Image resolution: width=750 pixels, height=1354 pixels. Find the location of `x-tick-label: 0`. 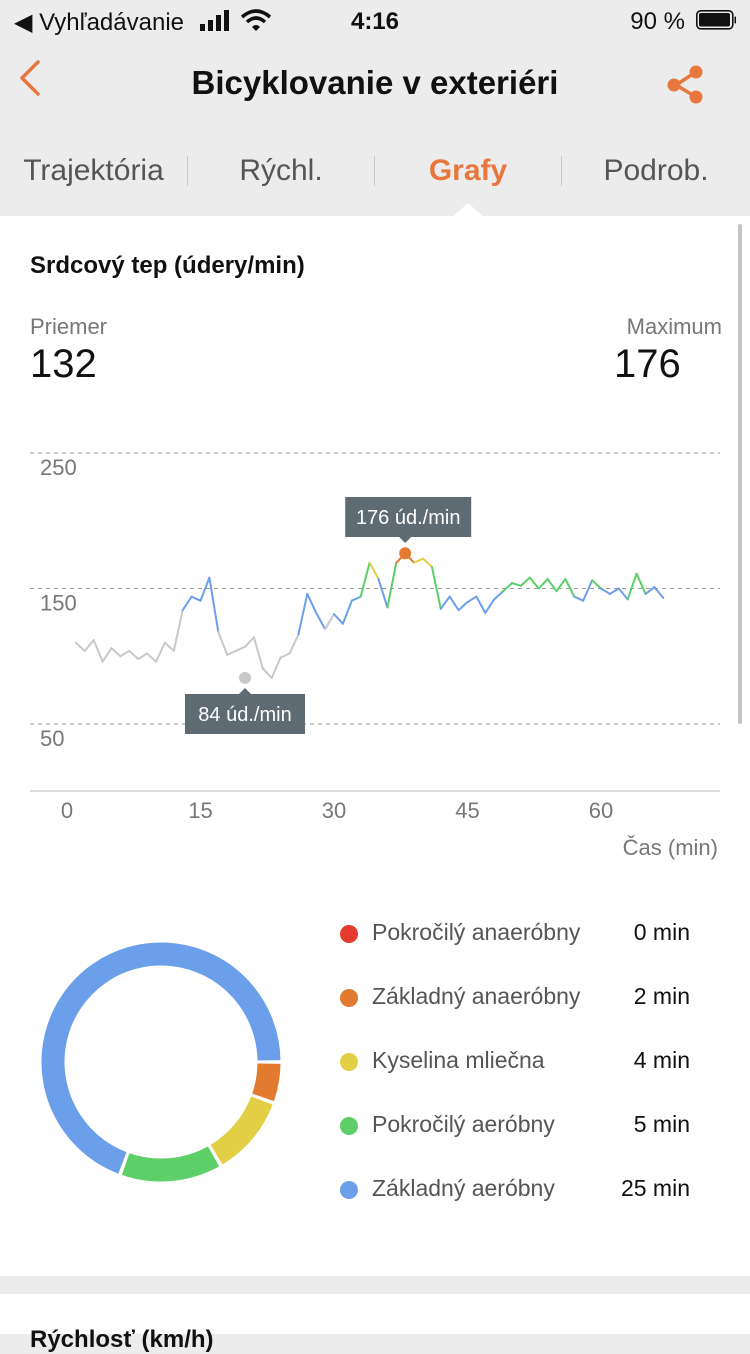

x-tick-label: 0 is located at coordinates (67, 810).